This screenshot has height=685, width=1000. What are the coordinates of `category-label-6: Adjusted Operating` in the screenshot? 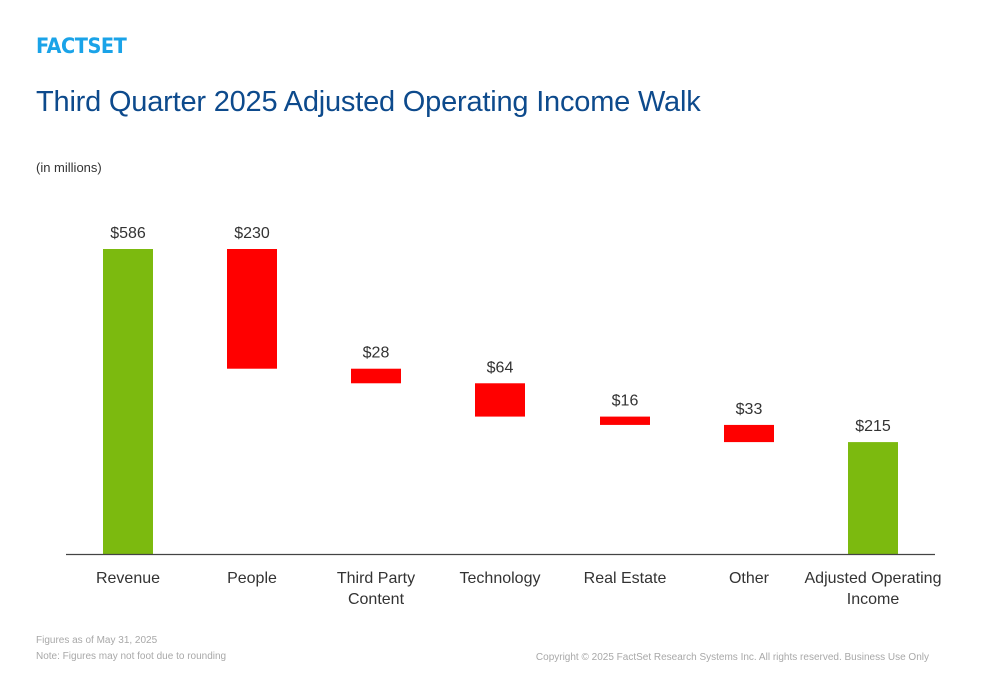 It's located at (873, 578).